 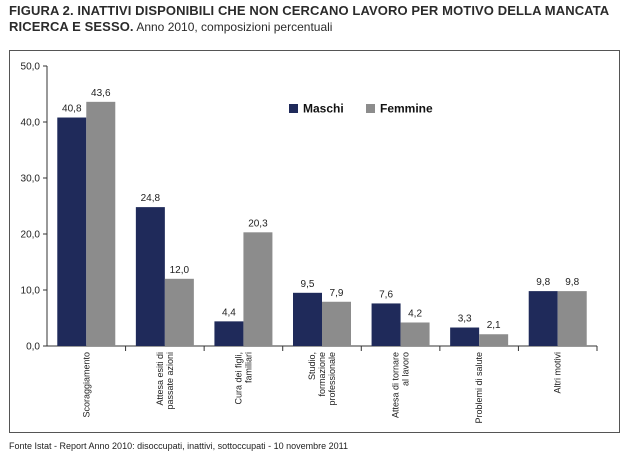 What do you see at coordinates (386, 294) in the screenshot?
I see `data-label-maschi: 7,6` at bounding box center [386, 294].